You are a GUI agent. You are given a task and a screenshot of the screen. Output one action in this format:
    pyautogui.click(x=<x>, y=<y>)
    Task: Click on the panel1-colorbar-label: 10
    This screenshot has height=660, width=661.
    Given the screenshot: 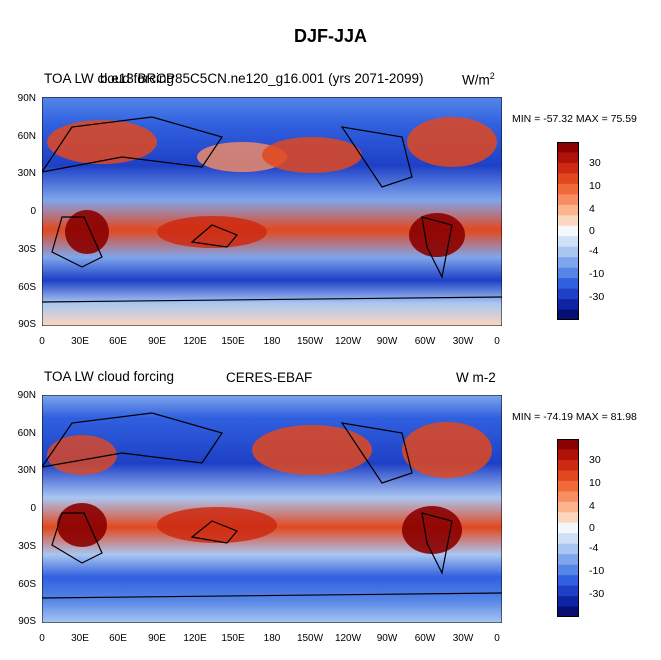 What is the action you would take?
    pyautogui.click(x=595, y=186)
    